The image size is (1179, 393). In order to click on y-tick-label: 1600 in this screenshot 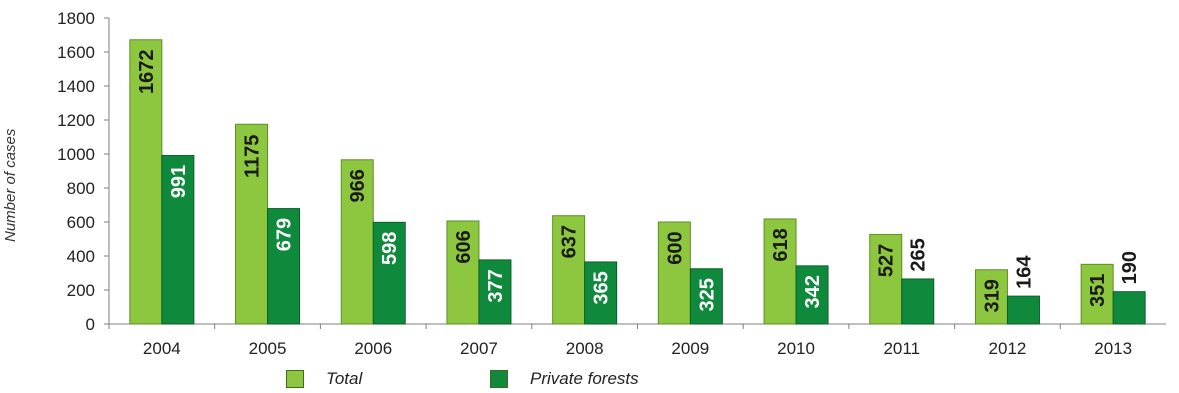, I will do `click(76, 52)`.